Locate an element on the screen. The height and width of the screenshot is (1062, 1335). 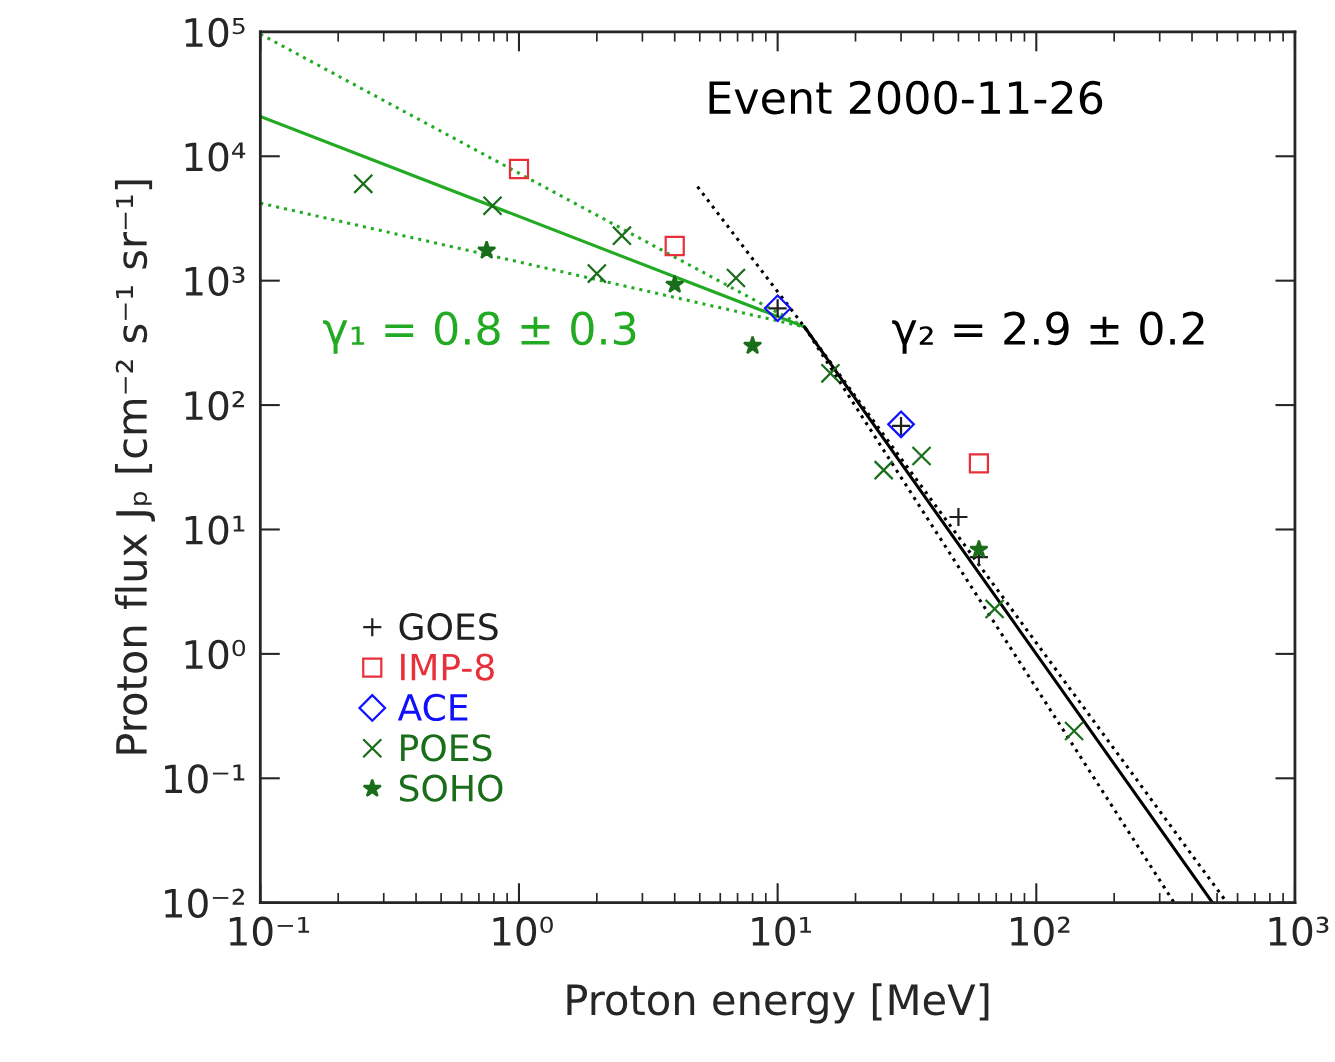
annotation: γ₂ = 2.9 ± 0.2 is located at coordinates (1048, 332).